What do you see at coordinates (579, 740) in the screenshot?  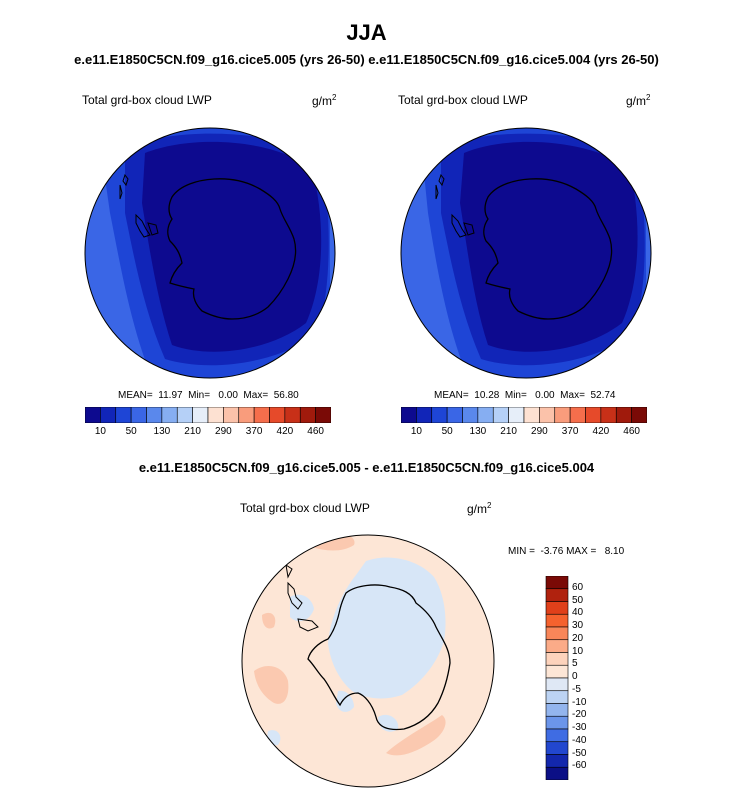 I see `colorbar-tick-label: -40` at bounding box center [579, 740].